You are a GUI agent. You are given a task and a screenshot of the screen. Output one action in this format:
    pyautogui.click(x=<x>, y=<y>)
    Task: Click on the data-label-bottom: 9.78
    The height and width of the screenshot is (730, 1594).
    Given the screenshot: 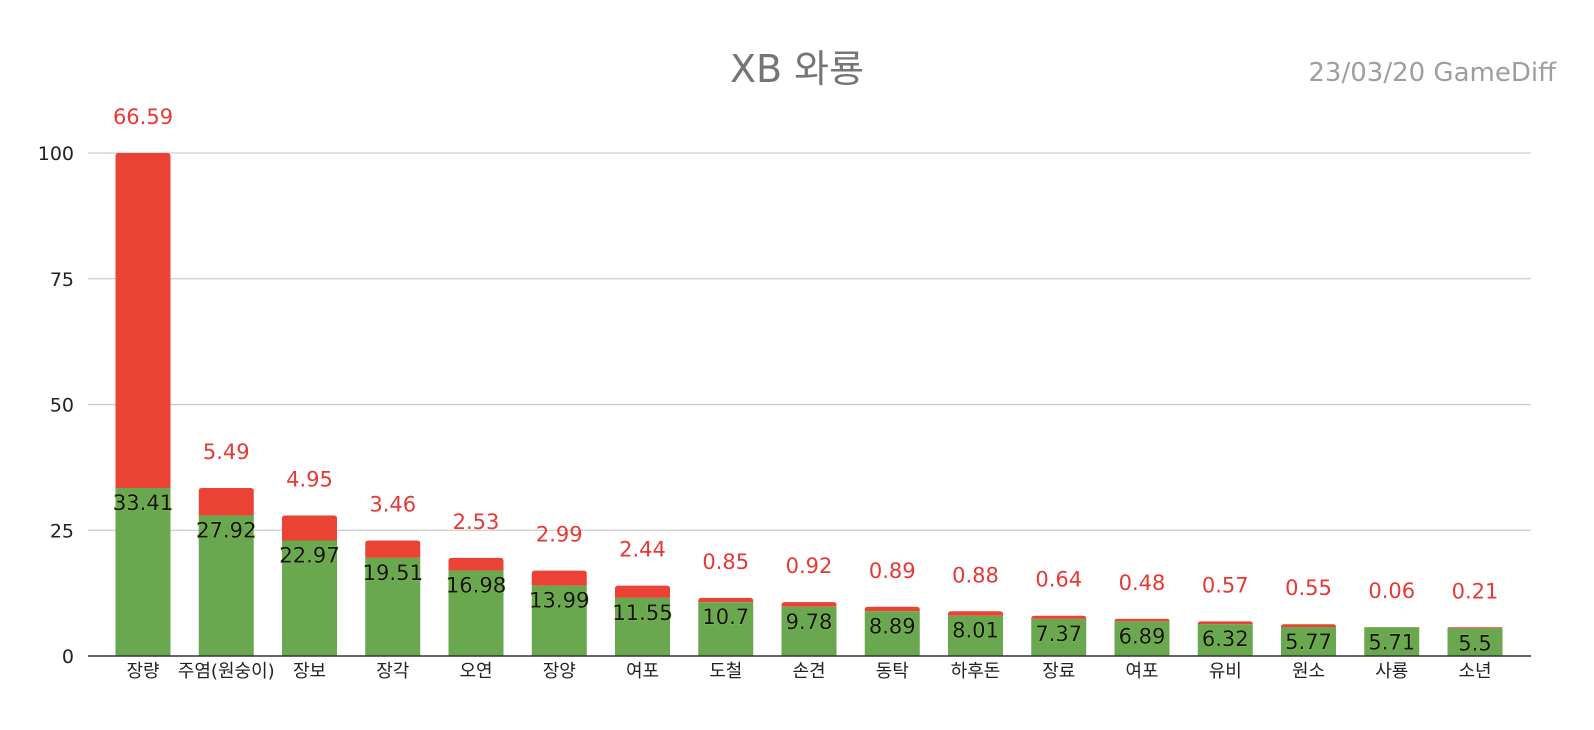 What is the action you would take?
    pyautogui.click(x=809, y=622)
    